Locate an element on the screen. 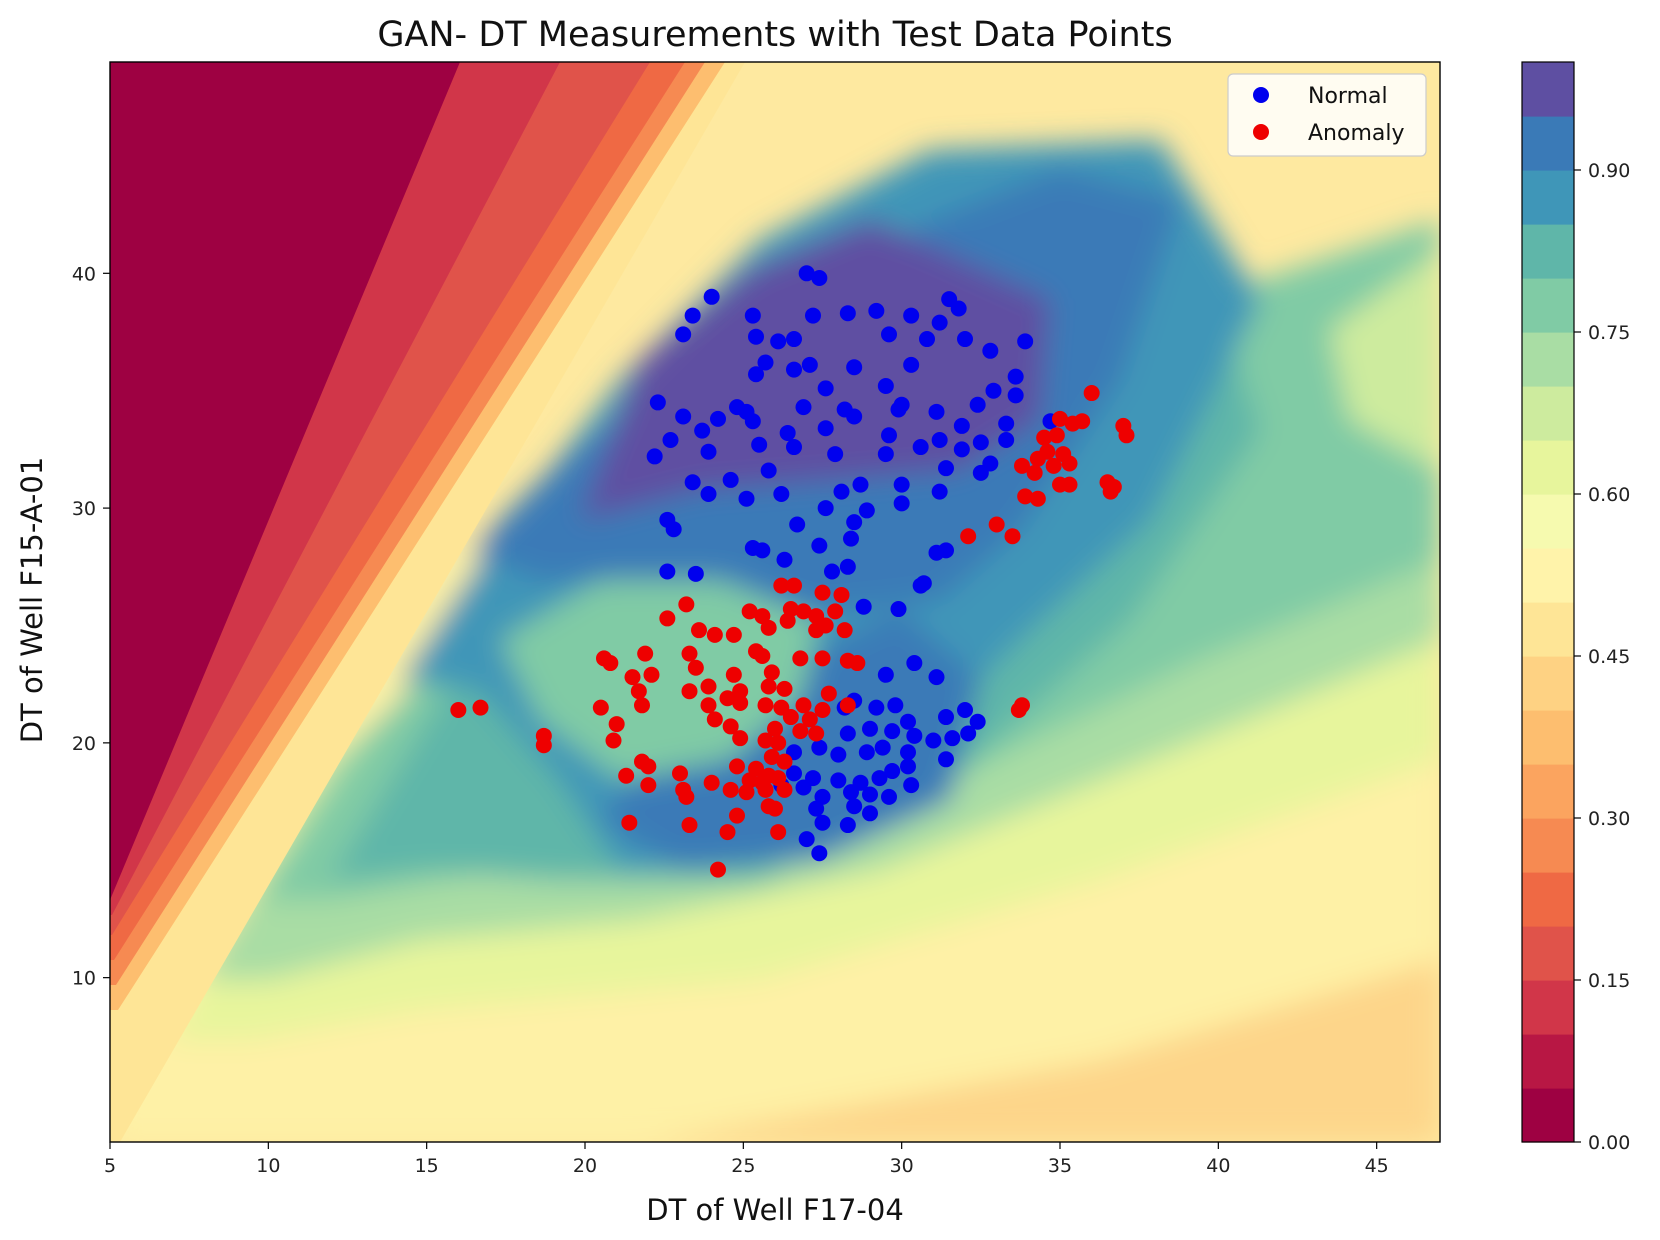 This screenshot has width=1660, height=1240. colorbar-tick-label: 0.75 is located at coordinates (1609, 333).